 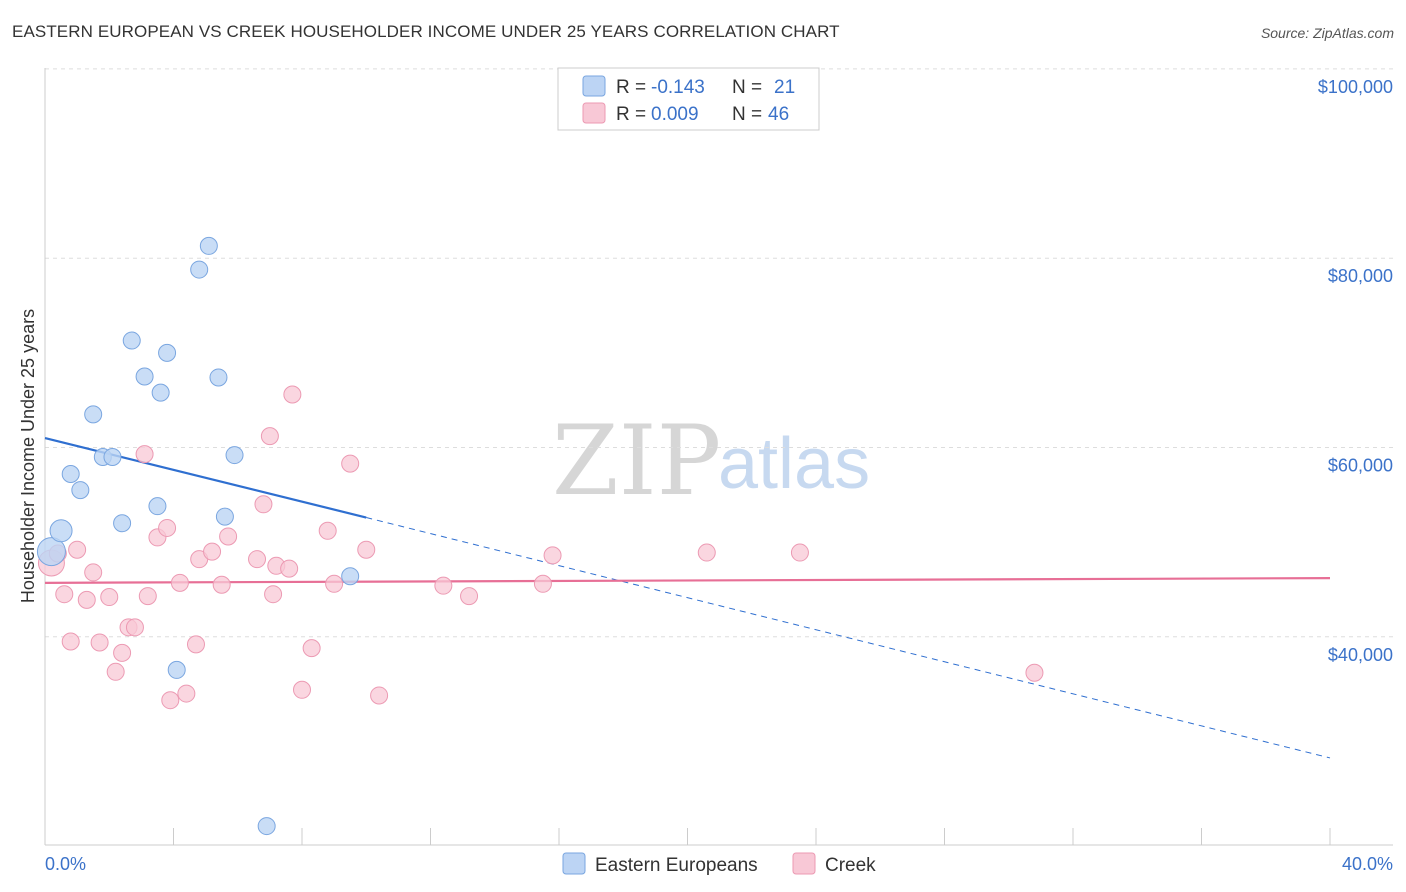 What do you see at coordinates (28, 456) in the screenshot?
I see `y-axis-title: Householder Income Under 25 years` at bounding box center [28, 456].